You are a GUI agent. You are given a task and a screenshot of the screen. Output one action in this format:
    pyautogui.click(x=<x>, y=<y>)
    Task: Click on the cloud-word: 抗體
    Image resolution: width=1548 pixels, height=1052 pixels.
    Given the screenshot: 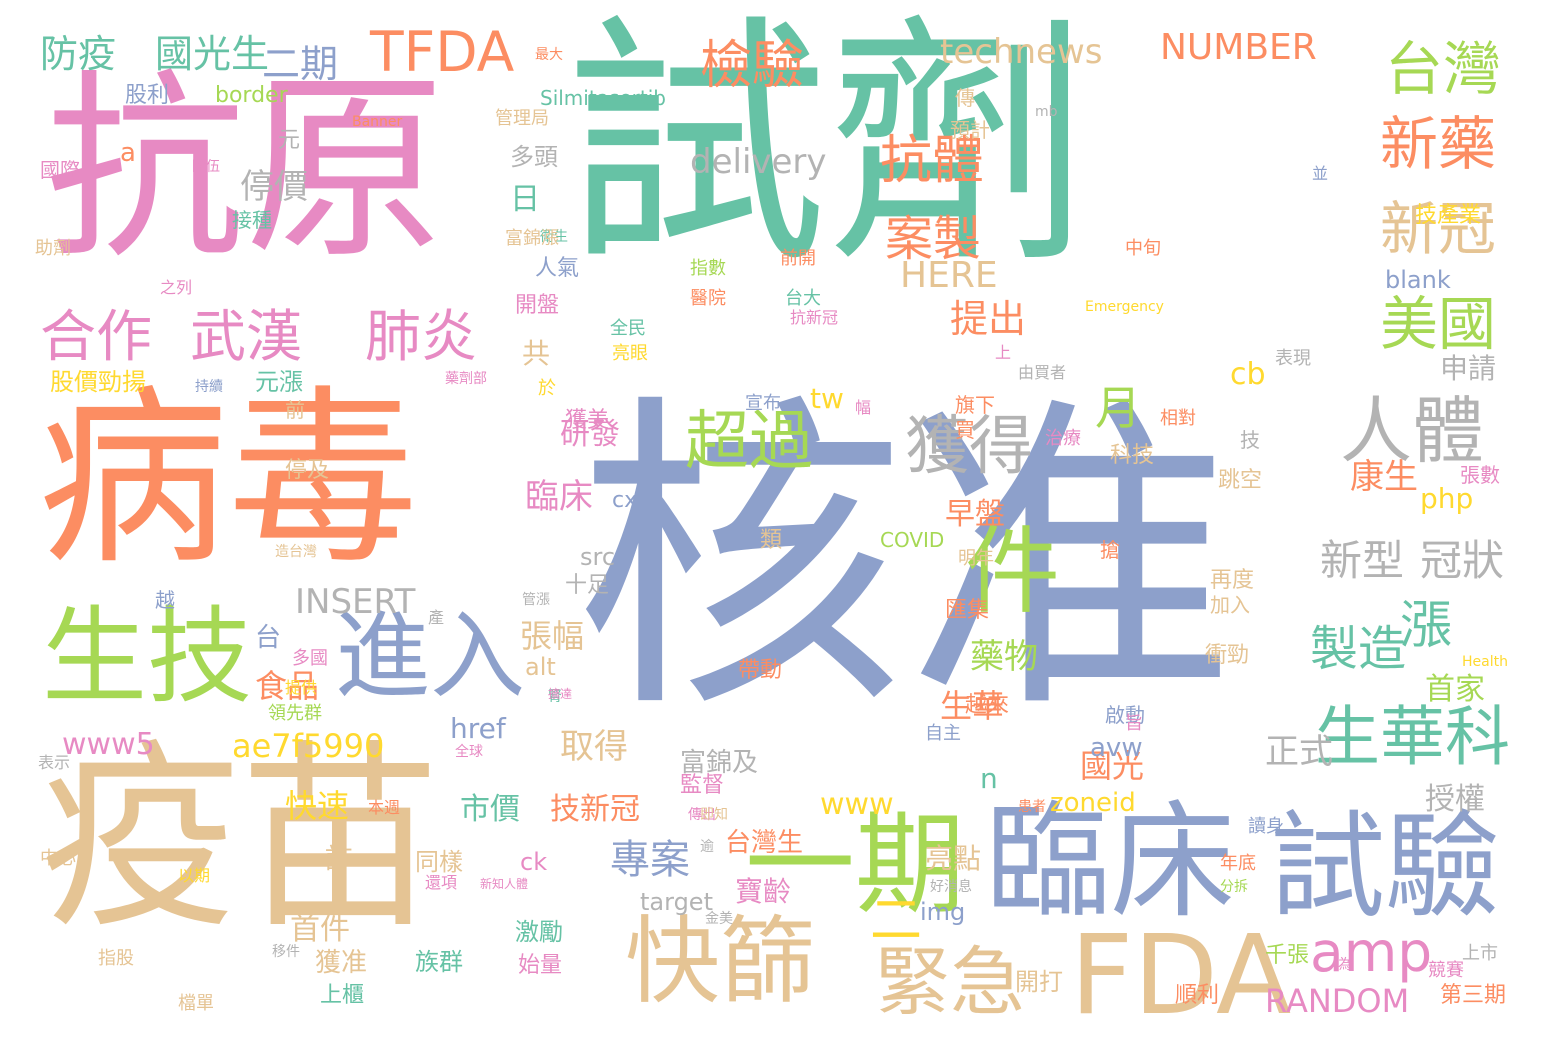 What is the action you would take?
    pyautogui.click(x=932, y=161)
    